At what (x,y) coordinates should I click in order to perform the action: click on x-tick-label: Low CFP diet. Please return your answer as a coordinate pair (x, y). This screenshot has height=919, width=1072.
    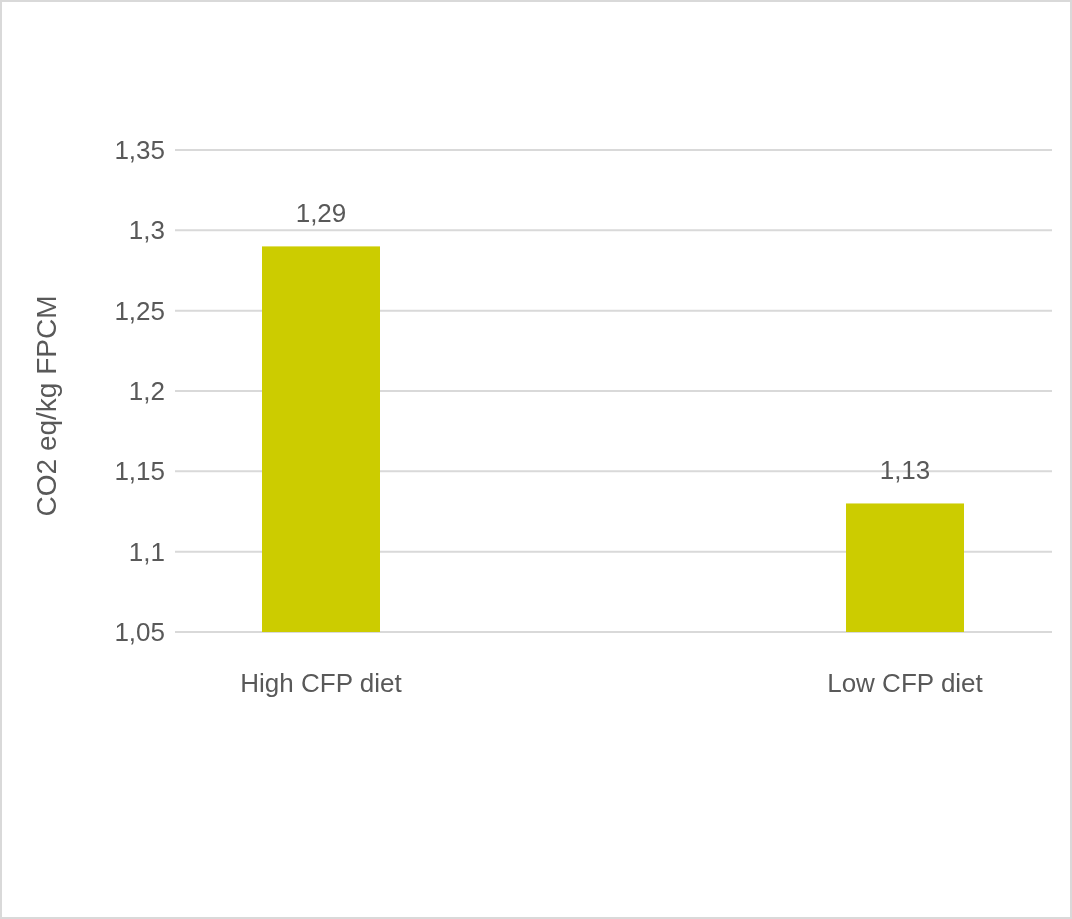
    Looking at the image, I should click on (905, 683).